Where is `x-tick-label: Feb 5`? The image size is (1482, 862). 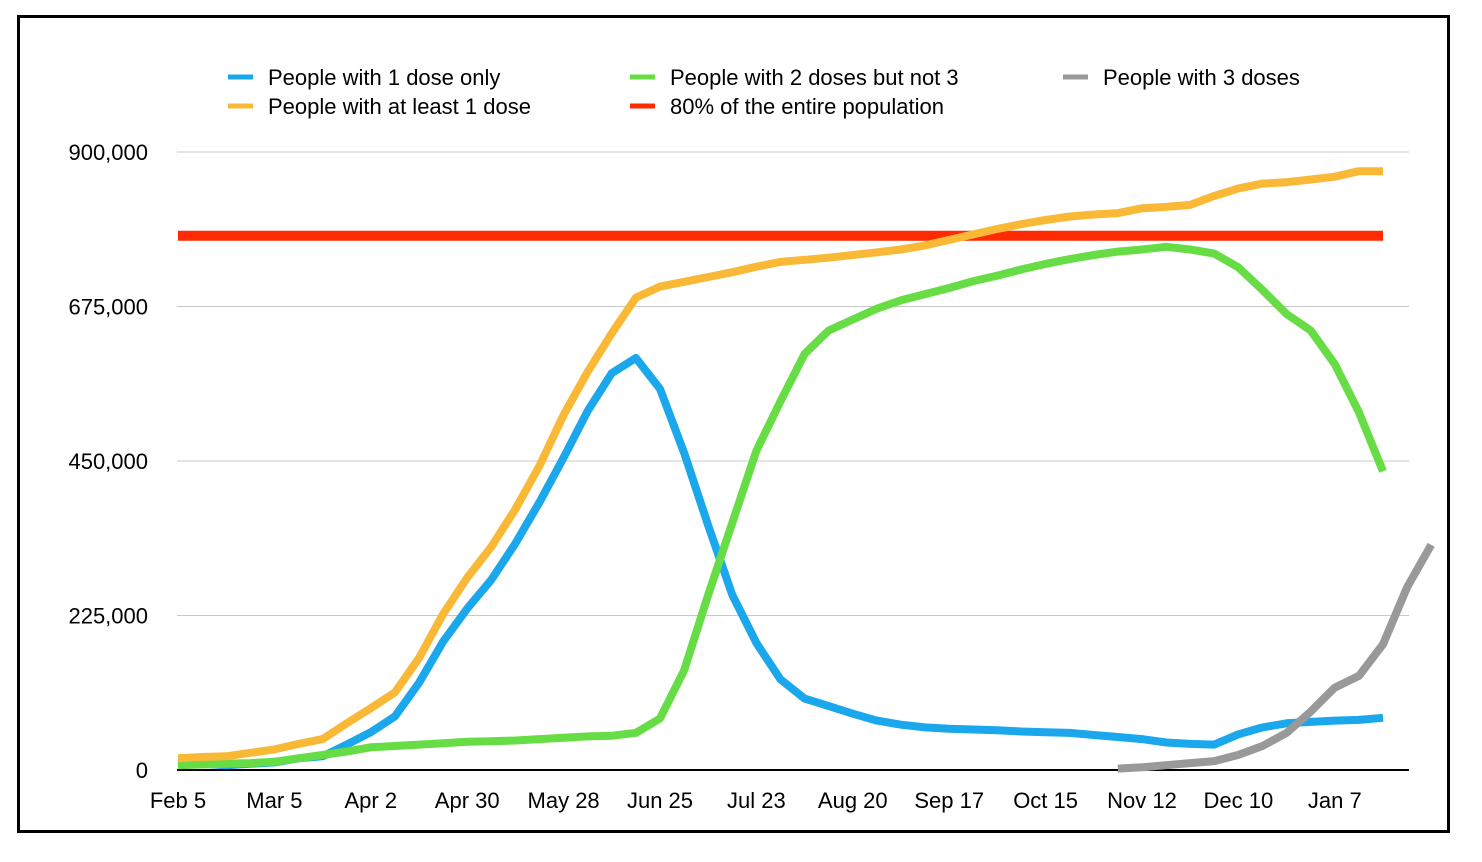 x-tick-label: Feb 5 is located at coordinates (178, 800).